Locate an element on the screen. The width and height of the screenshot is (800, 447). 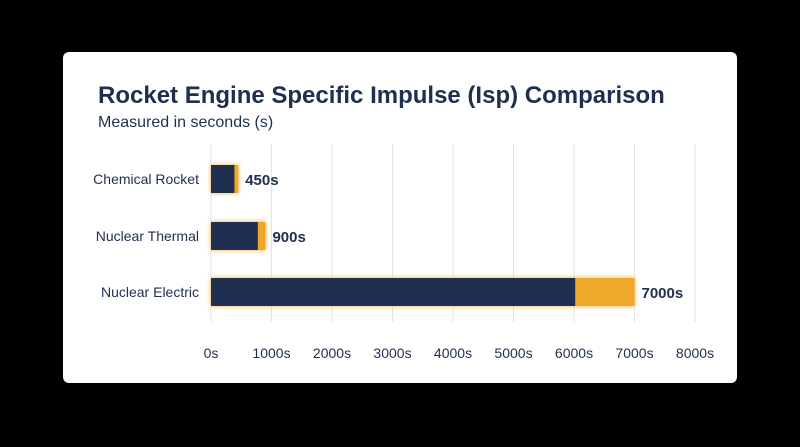
value-label: 450s is located at coordinates (261, 180).